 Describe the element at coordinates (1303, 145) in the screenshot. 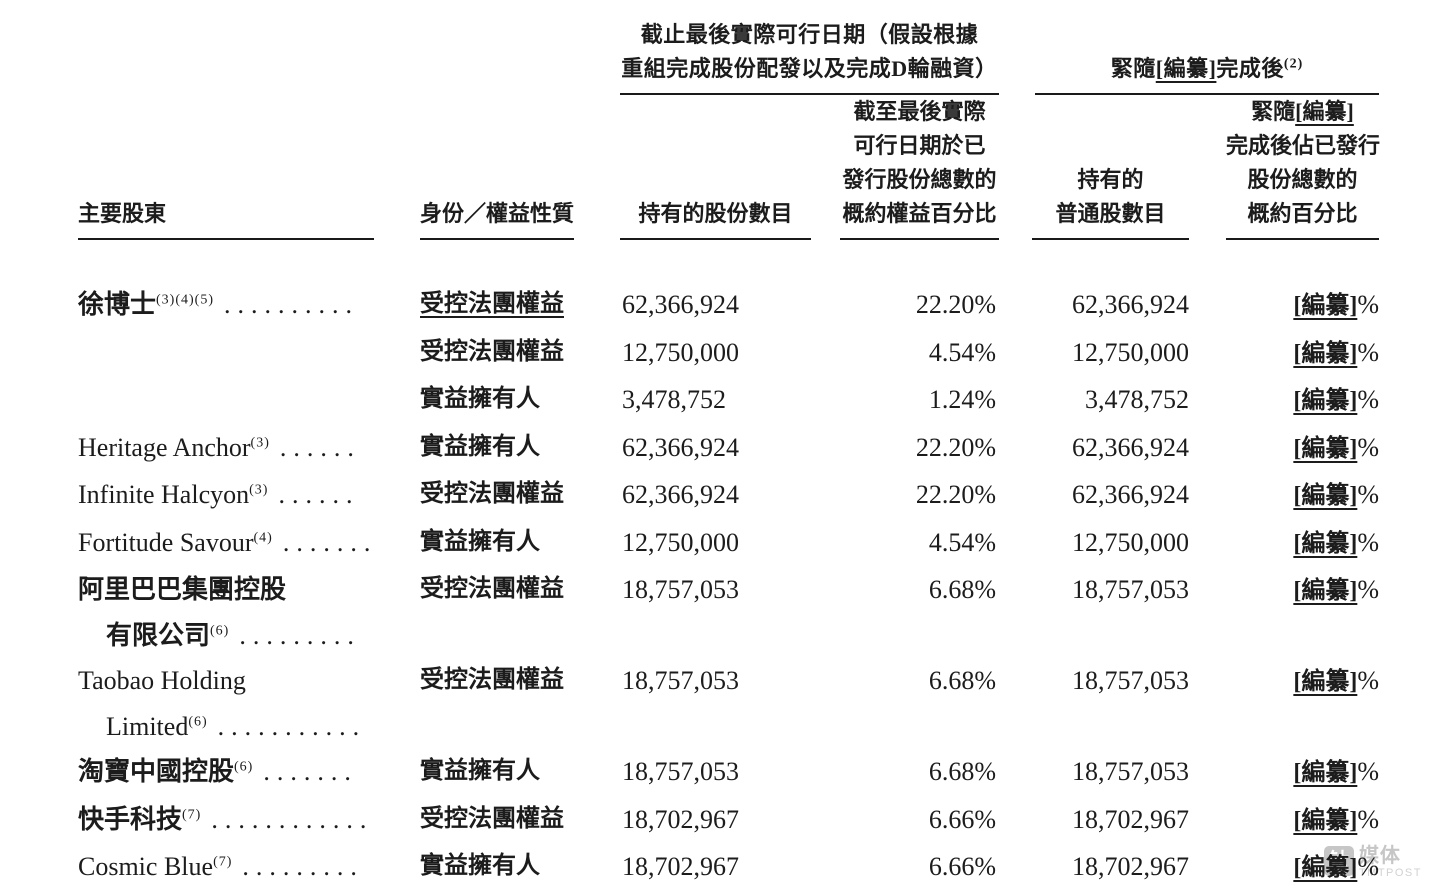

I see `col-header-line: 完成後佔已發行` at that location.